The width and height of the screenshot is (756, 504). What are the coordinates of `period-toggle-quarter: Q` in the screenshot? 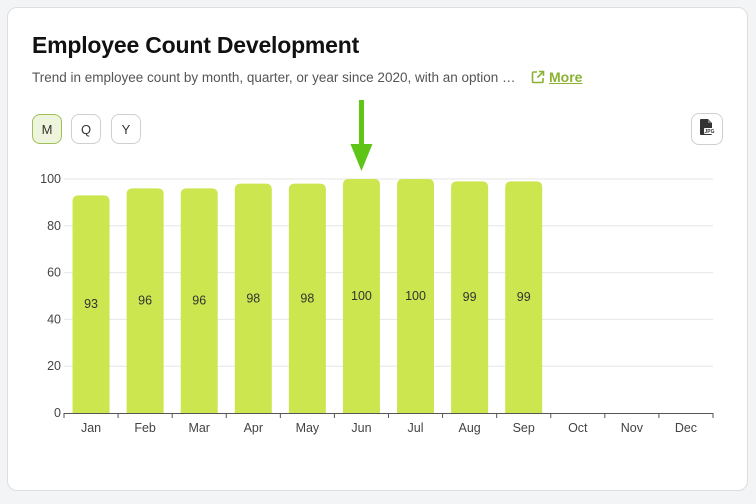 It's located at (86, 129).